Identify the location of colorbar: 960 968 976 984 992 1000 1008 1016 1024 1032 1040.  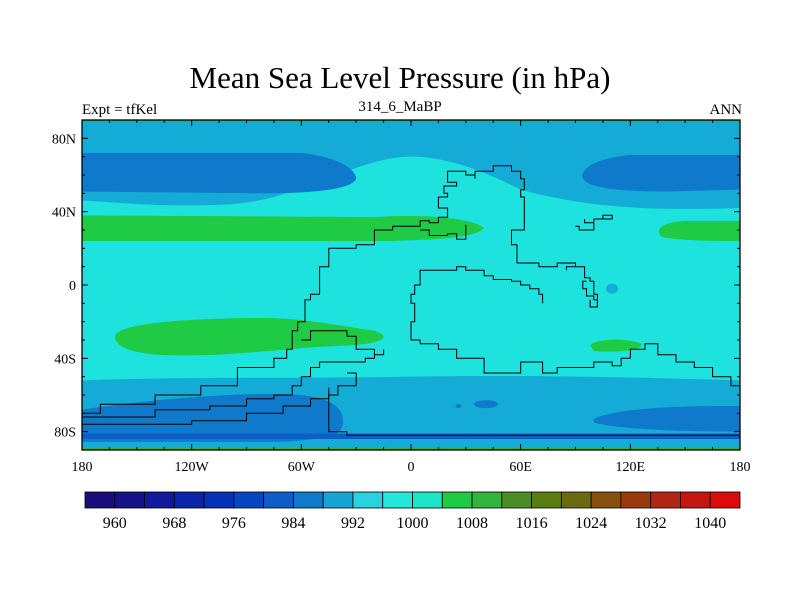
(412, 511).